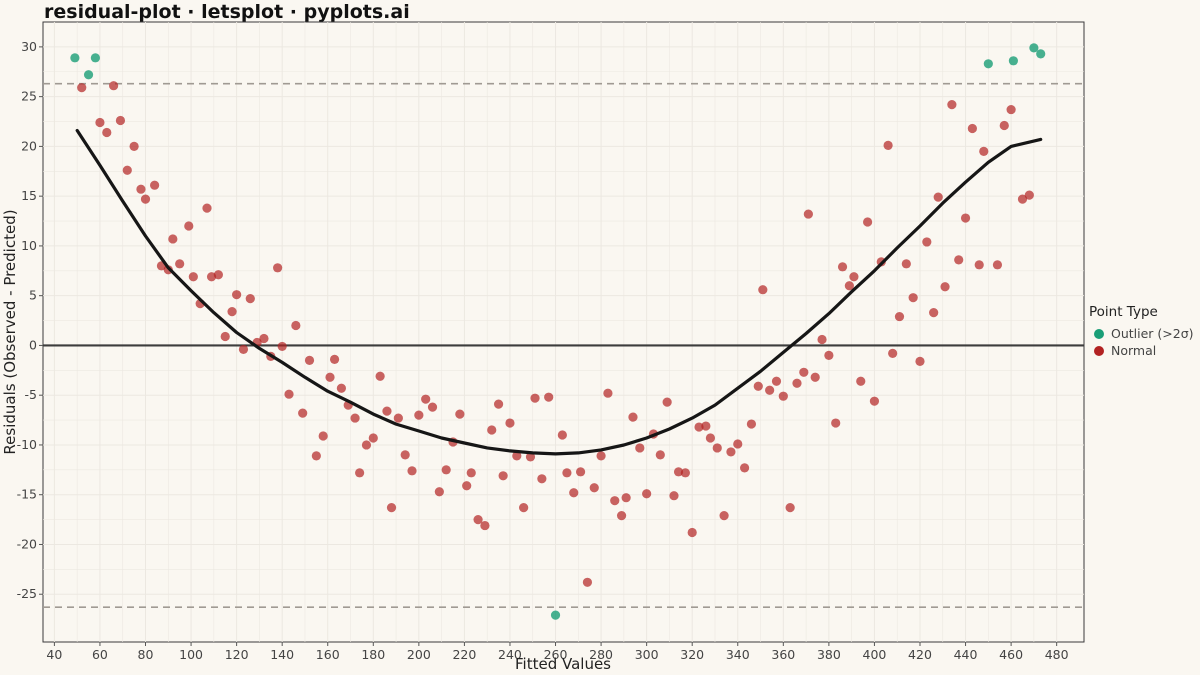 The width and height of the screenshot is (1200, 675). I want to click on chart-title: residual-plot · letsplot · pyplots.ai, so click(227, 12).